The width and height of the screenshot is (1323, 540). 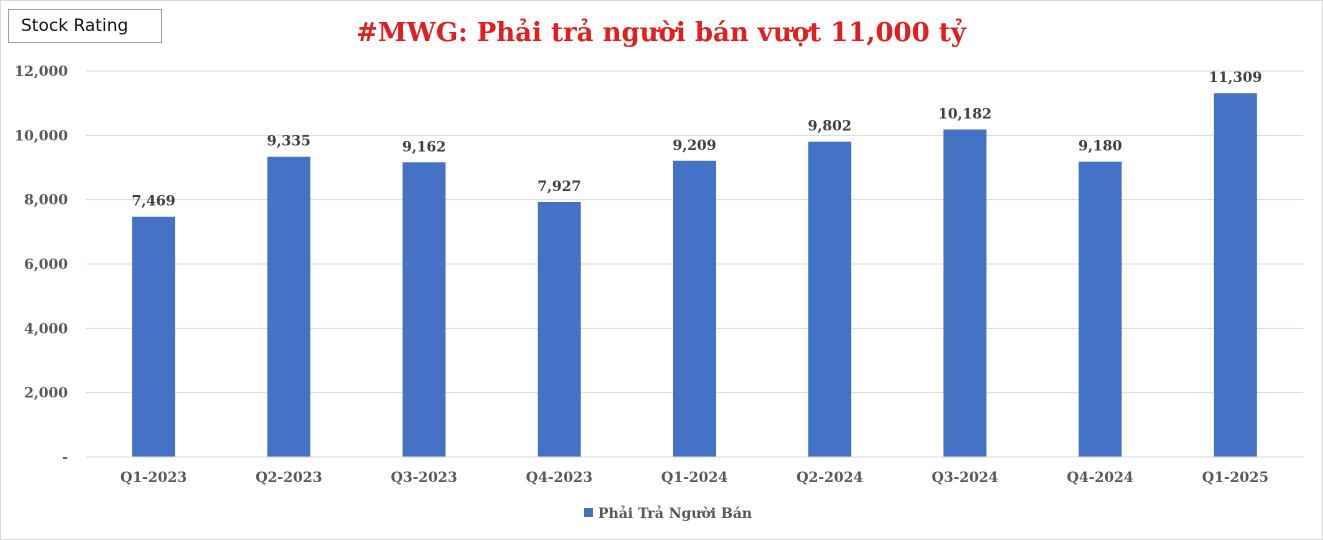 I want to click on x-category-label: Q3-2023, so click(x=424, y=478).